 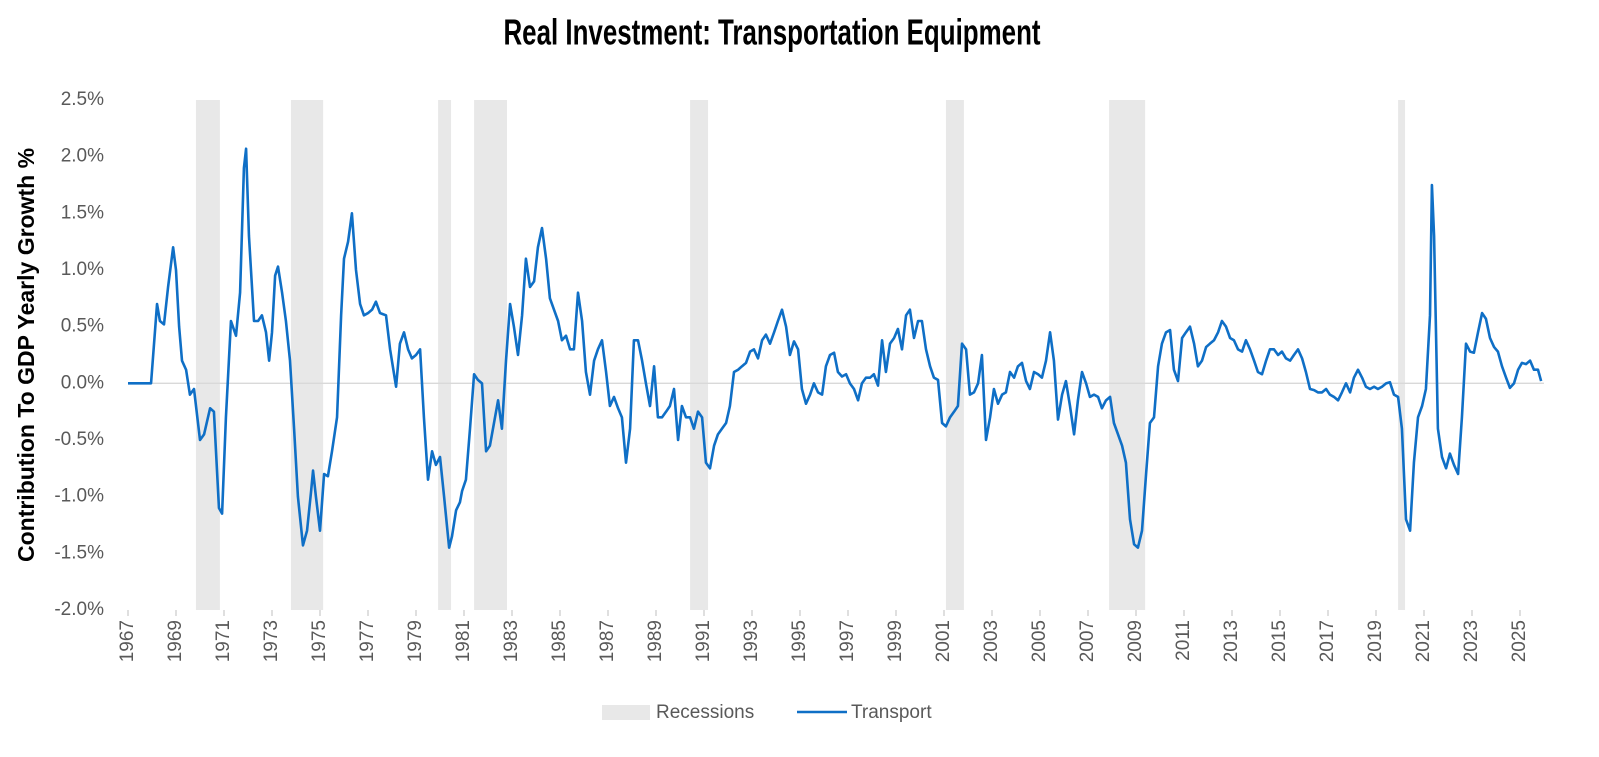 What do you see at coordinates (223, 641) in the screenshot?
I see `x-tick-label: 1971` at bounding box center [223, 641].